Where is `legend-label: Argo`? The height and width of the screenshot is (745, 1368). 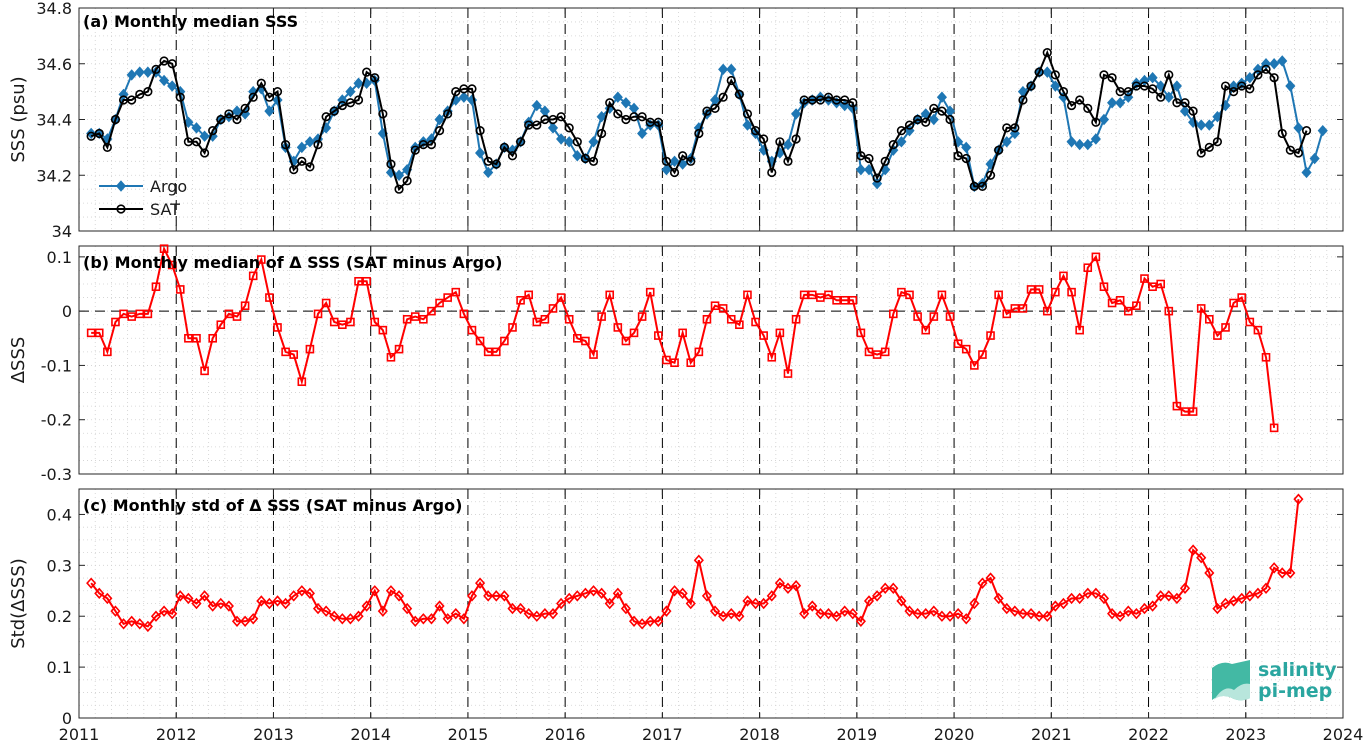 legend-label: Argo is located at coordinates (168, 186).